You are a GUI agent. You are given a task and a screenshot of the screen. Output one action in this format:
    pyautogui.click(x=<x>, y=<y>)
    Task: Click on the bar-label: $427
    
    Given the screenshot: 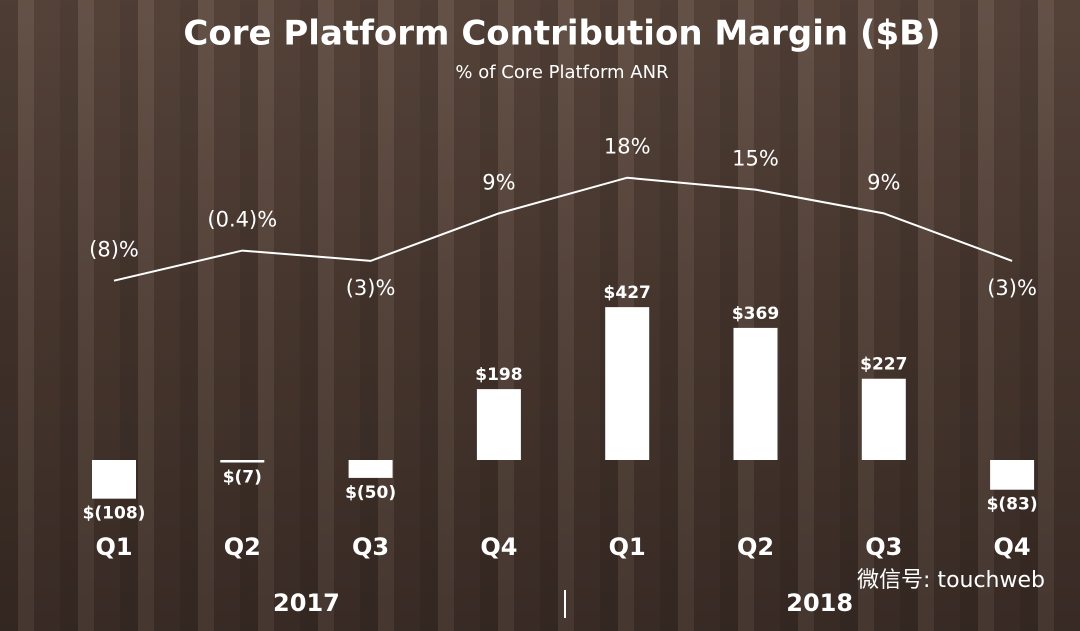 What is the action you would take?
    pyautogui.click(x=627, y=293)
    